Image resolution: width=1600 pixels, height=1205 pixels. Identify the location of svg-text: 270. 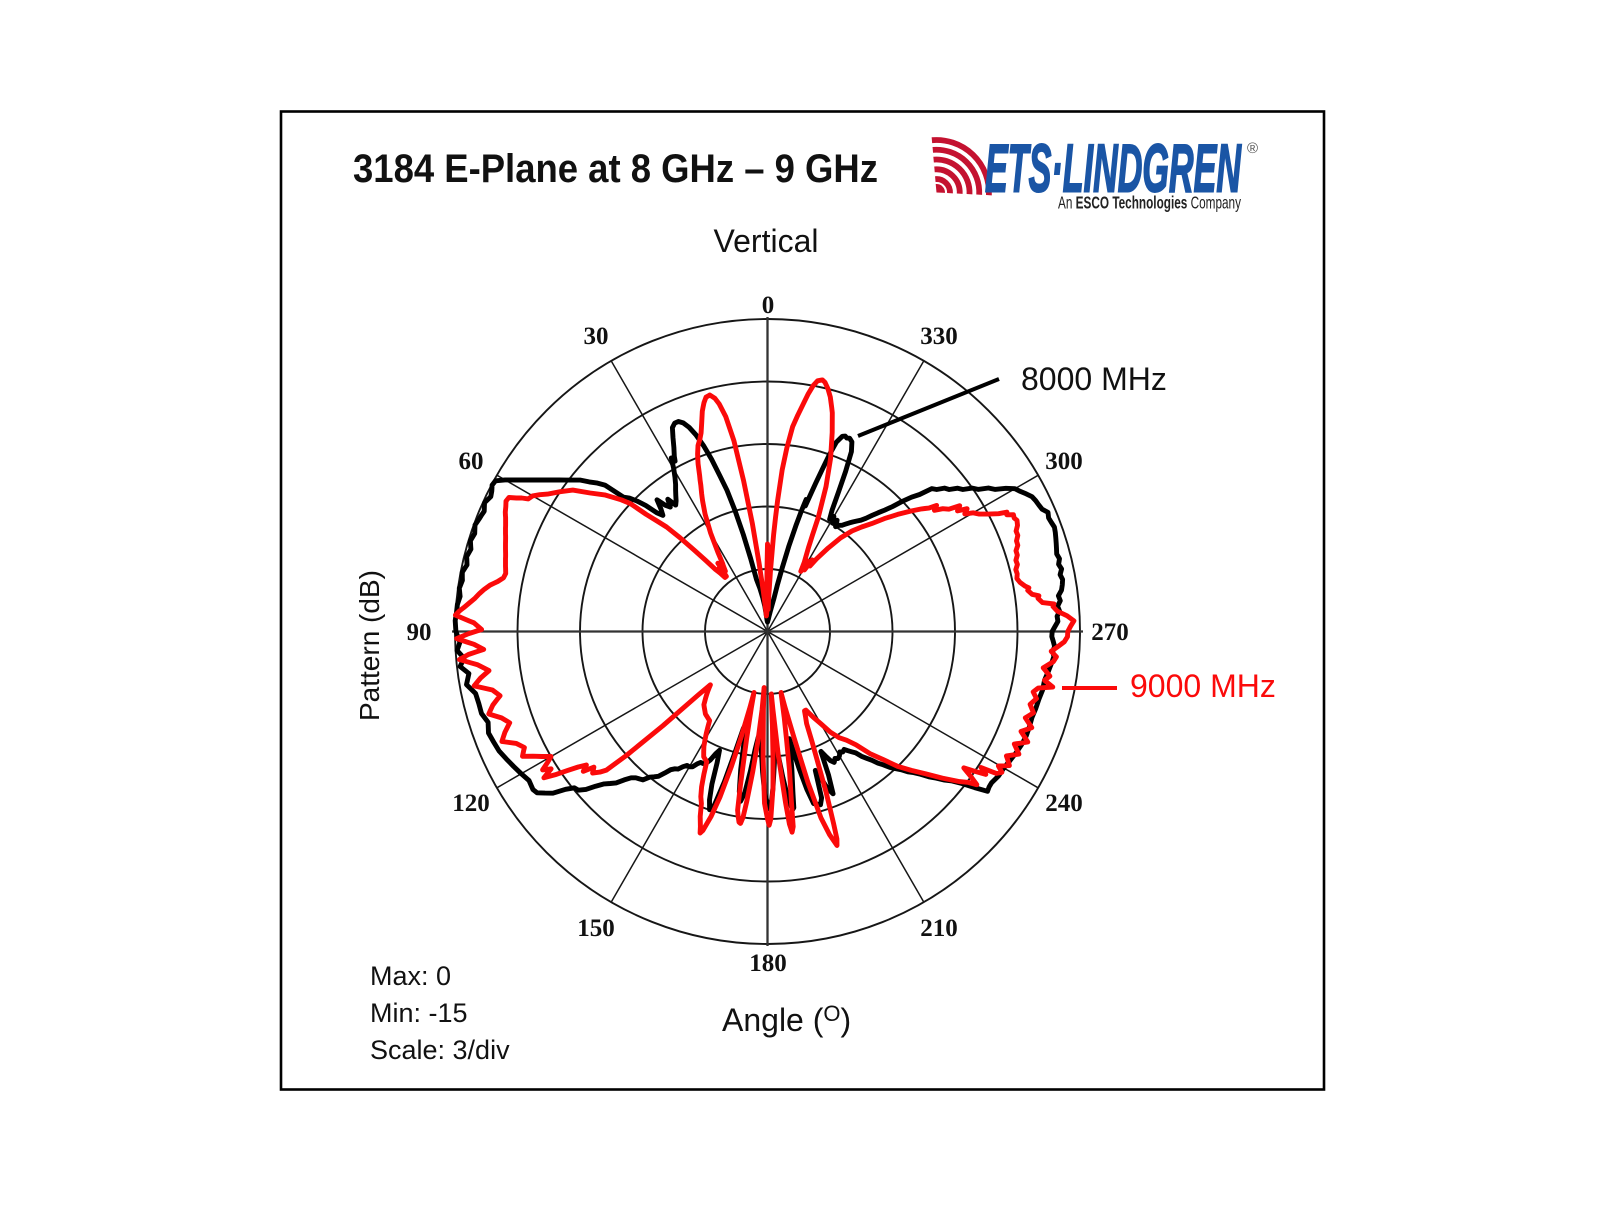
(1110, 632).